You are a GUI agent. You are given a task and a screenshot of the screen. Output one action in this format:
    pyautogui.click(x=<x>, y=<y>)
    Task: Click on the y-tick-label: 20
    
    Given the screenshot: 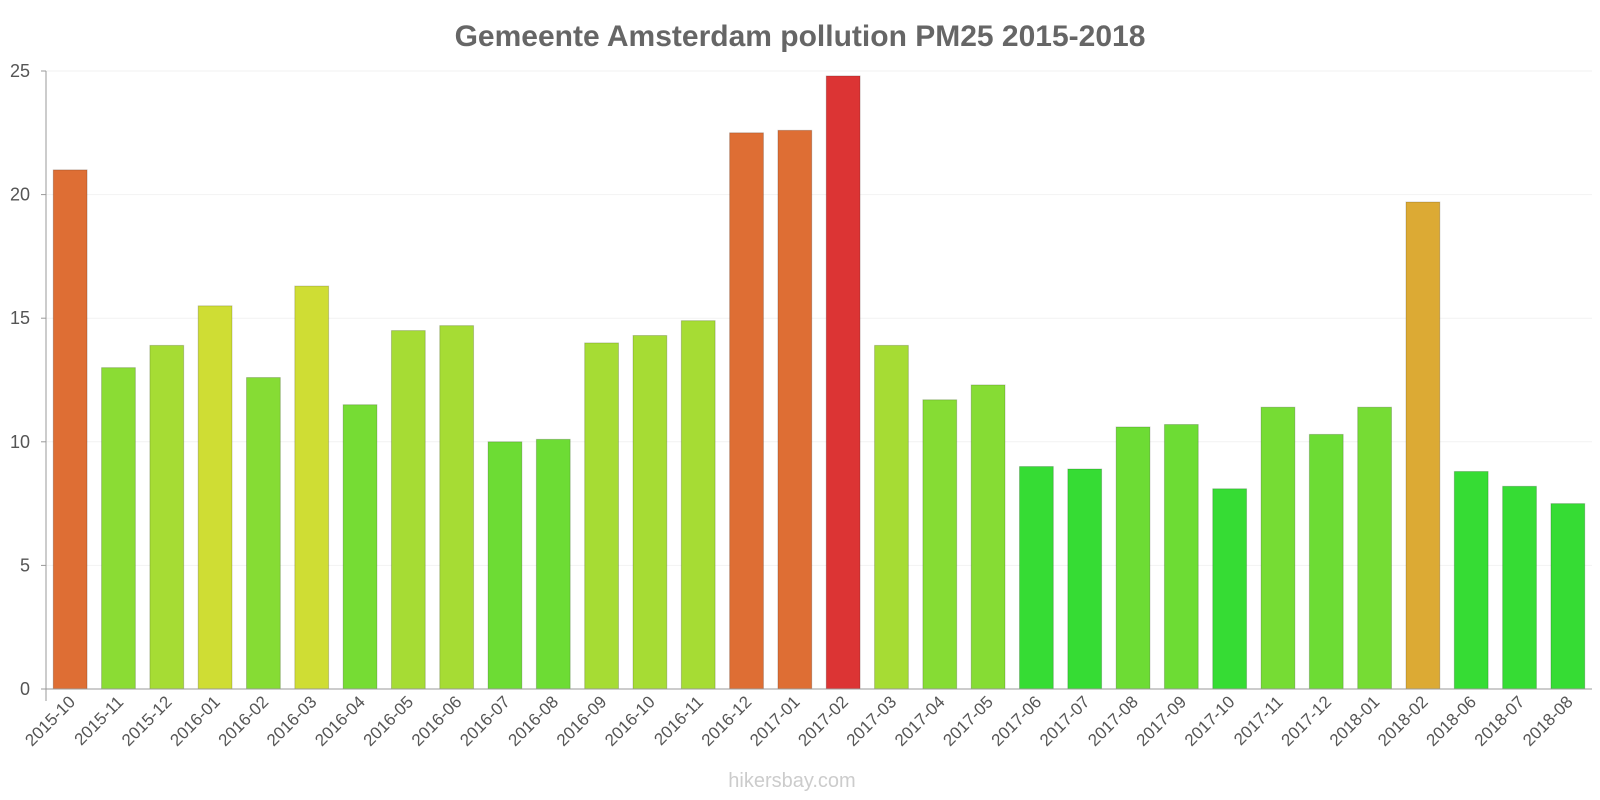 What is the action you would take?
    pyautogui.click(x=20, y=195)
    